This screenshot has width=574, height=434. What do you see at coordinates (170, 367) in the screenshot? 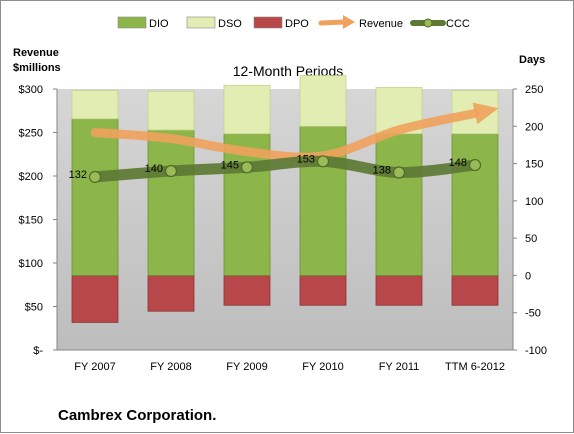
I see `category-label-fy-2008: FY 2008` at bounding box center [170, 367].